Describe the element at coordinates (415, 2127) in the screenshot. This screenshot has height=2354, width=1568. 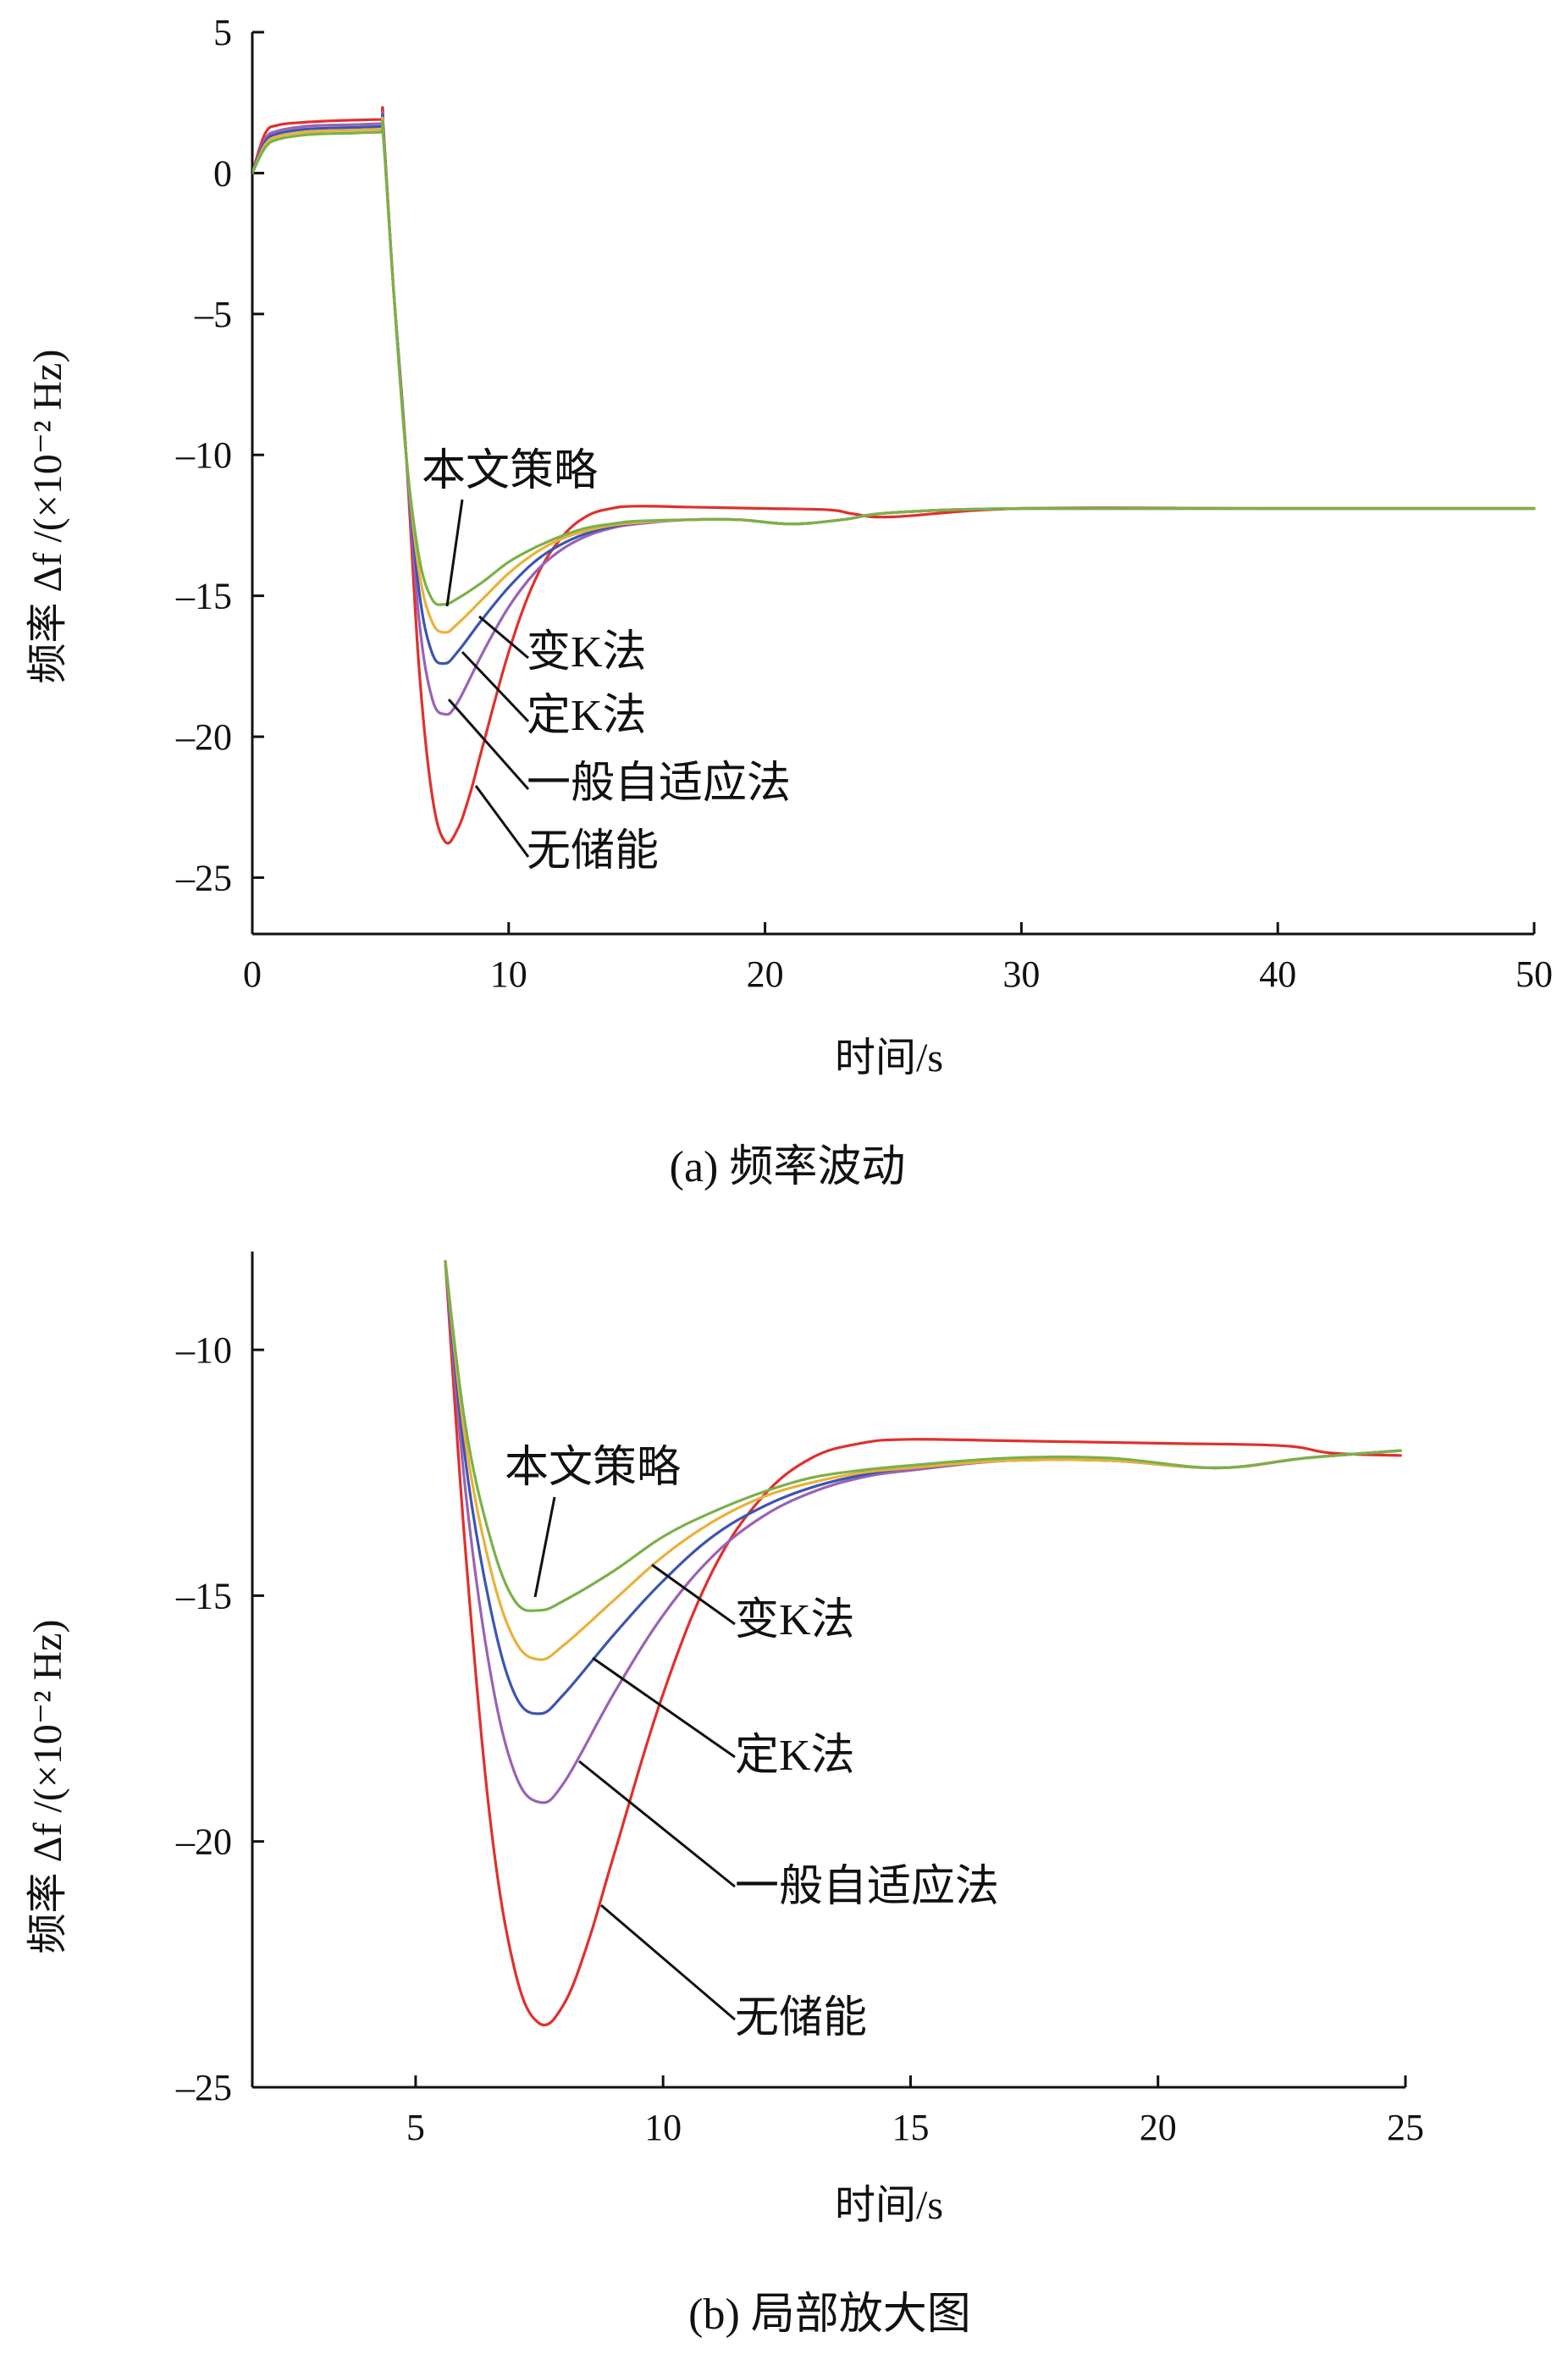
I see `x-tick-label: 5` at that location.